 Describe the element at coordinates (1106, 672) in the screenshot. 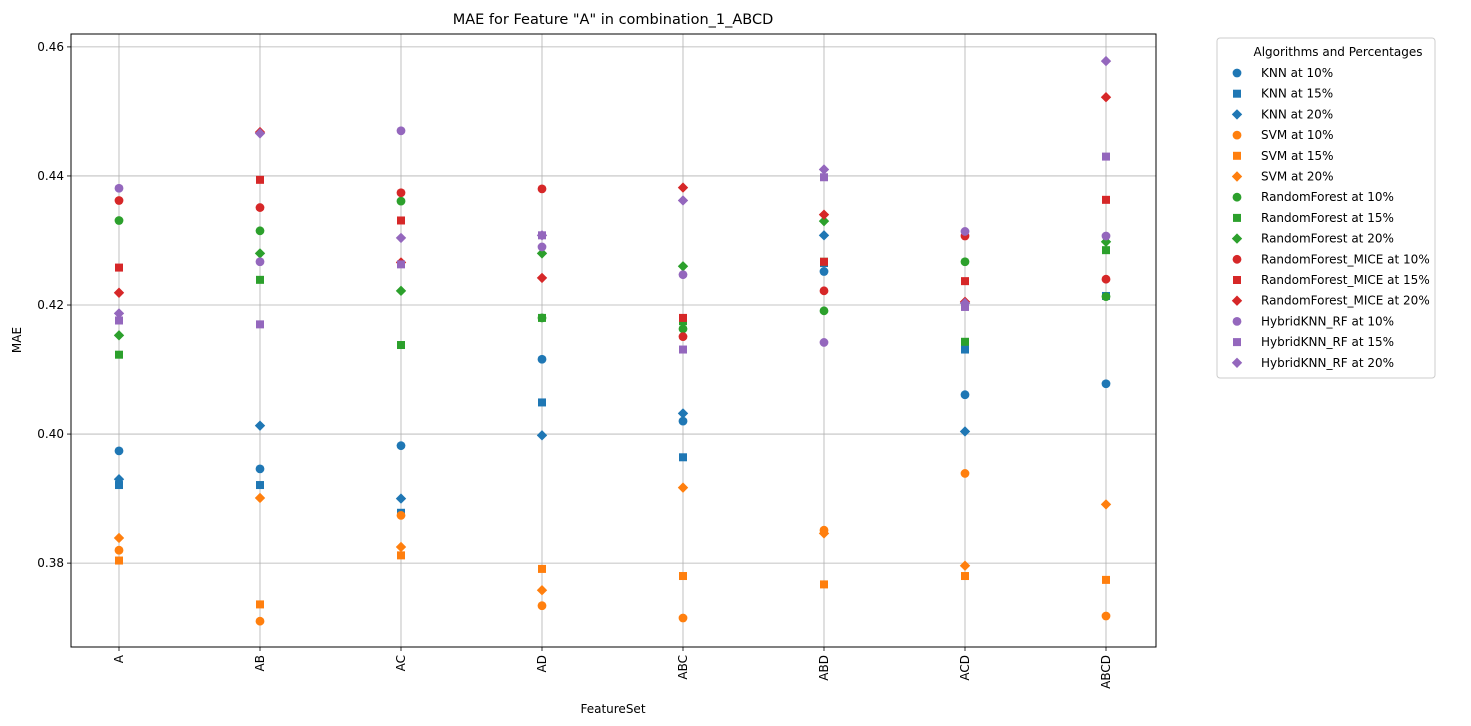

I see `x-tick-label: ABCD` at that location.